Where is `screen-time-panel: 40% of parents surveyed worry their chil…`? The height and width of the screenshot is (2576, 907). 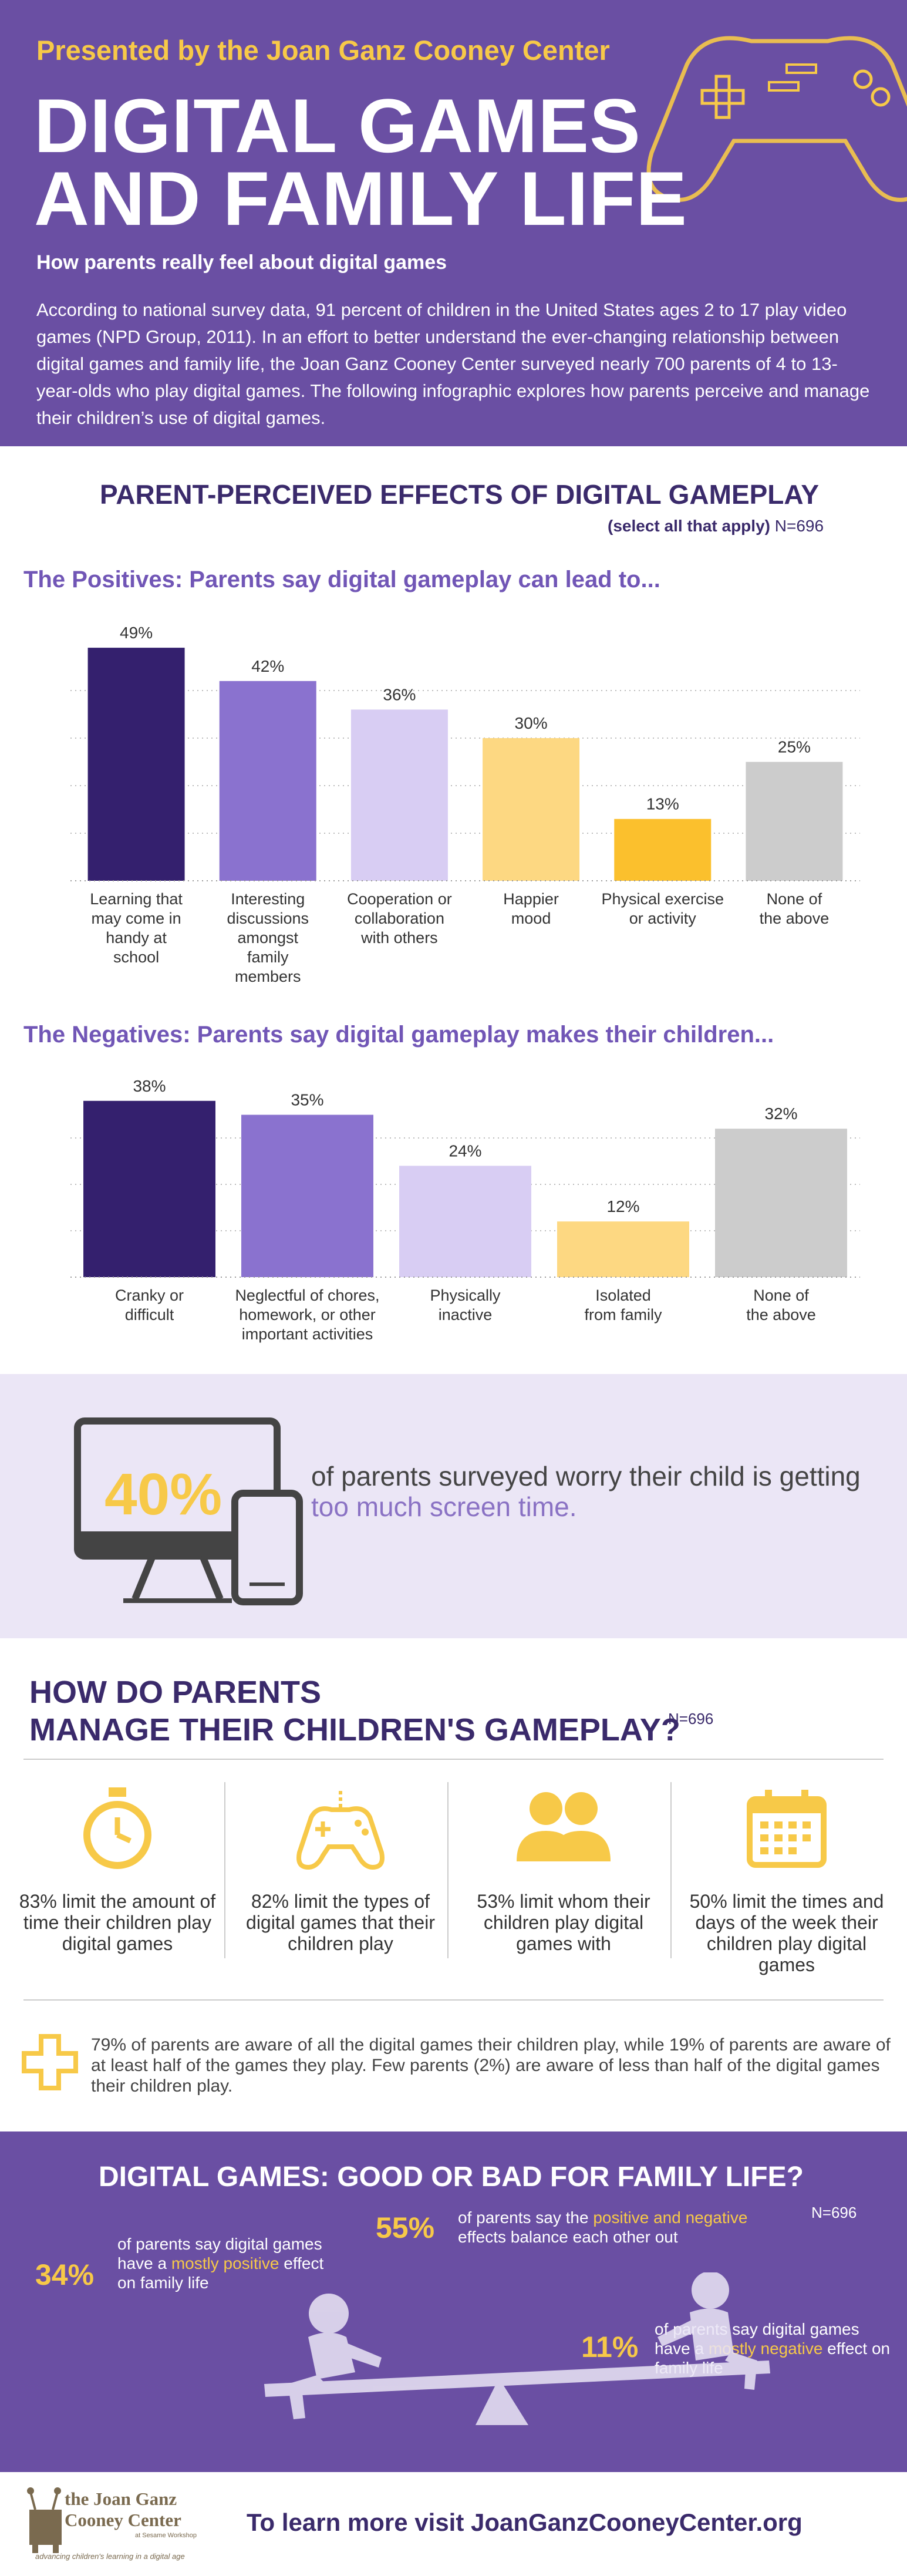
screen-time-panel: 40% of parents surveyed worry their chil… is located at coordinates (453, 1506).